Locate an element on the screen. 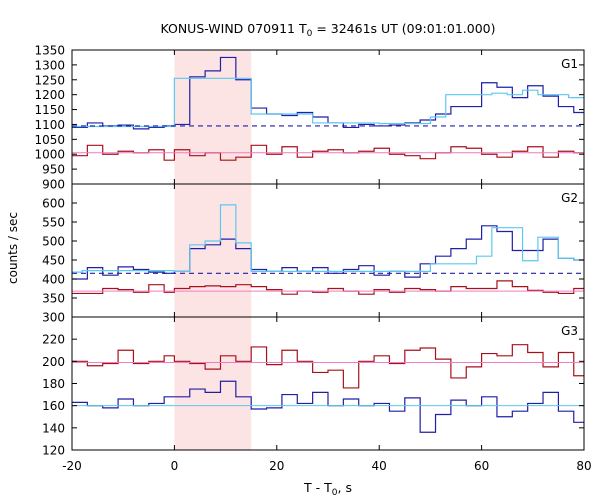 The height and width of the screenshot is (500, 600). y-axis-label: counts / sec is located at coordinates (13, 248).